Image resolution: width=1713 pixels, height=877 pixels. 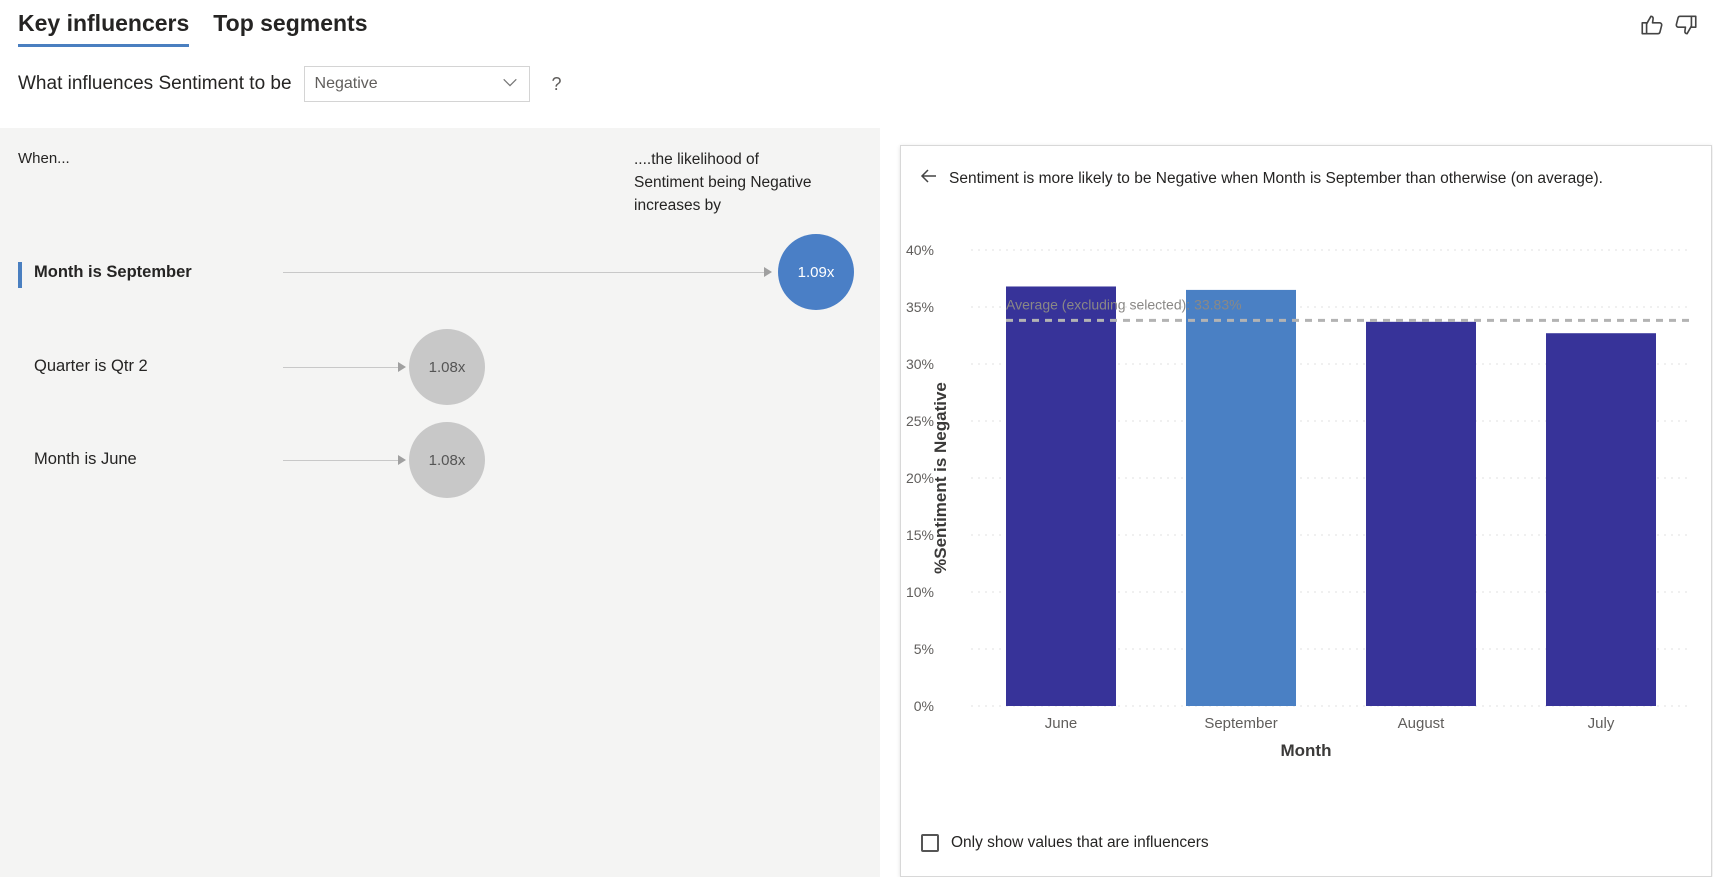 What do you see at coordinates (346, 83) in the screenshot?
I see `dropdown-value: Negative` at bounding box center [346, 83].